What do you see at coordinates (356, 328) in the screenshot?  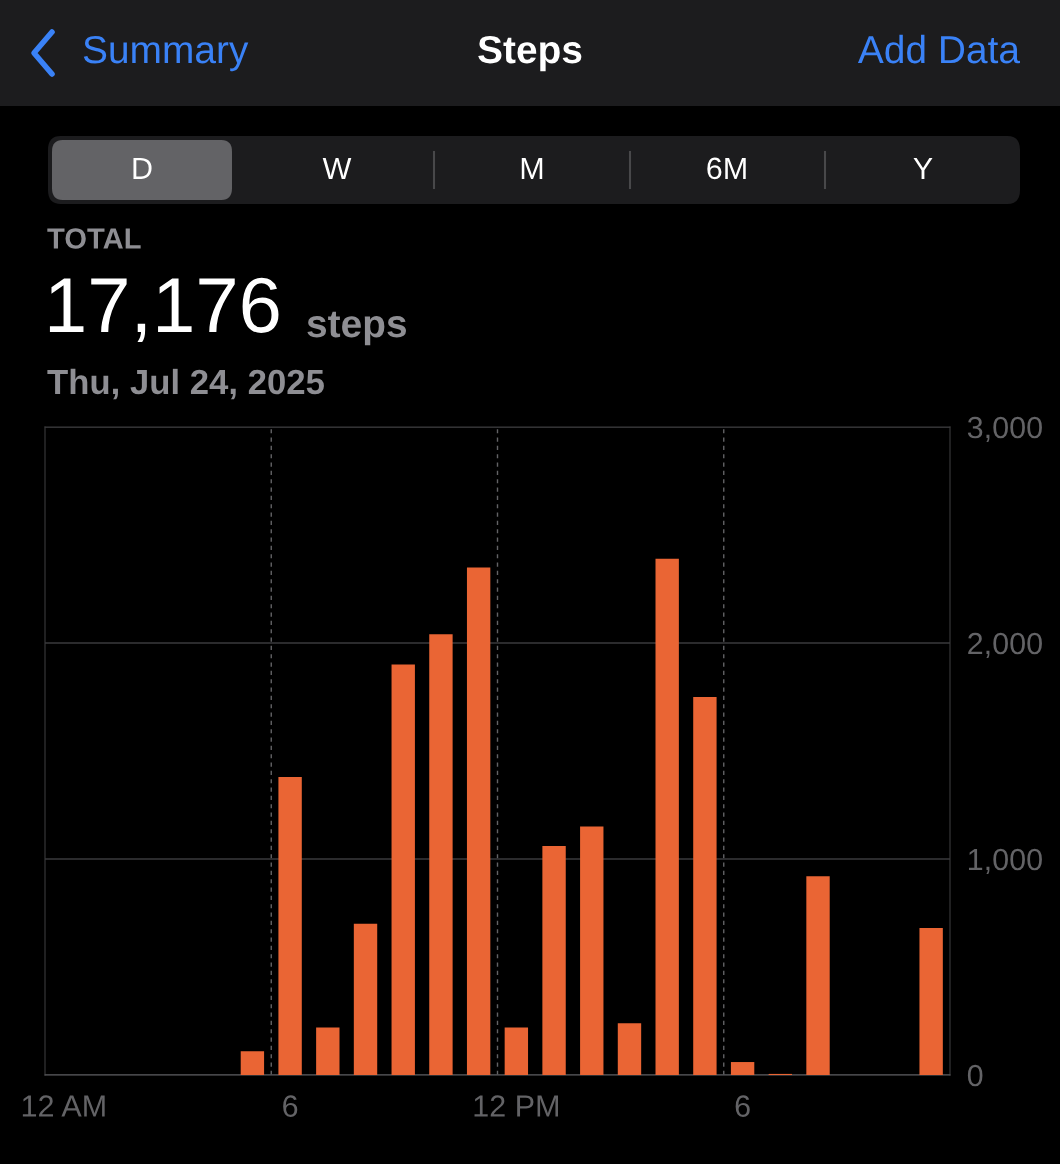 I see `text: steps` at bounding box center [356, 328].